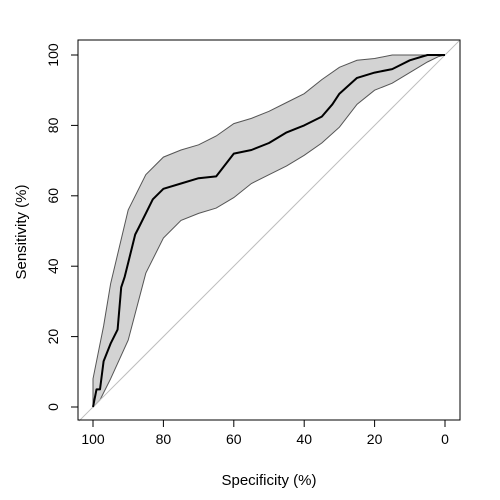 The image size is (500, 500). I want to click on y-axis-title: Sensitivity (%), so click(21, 231).